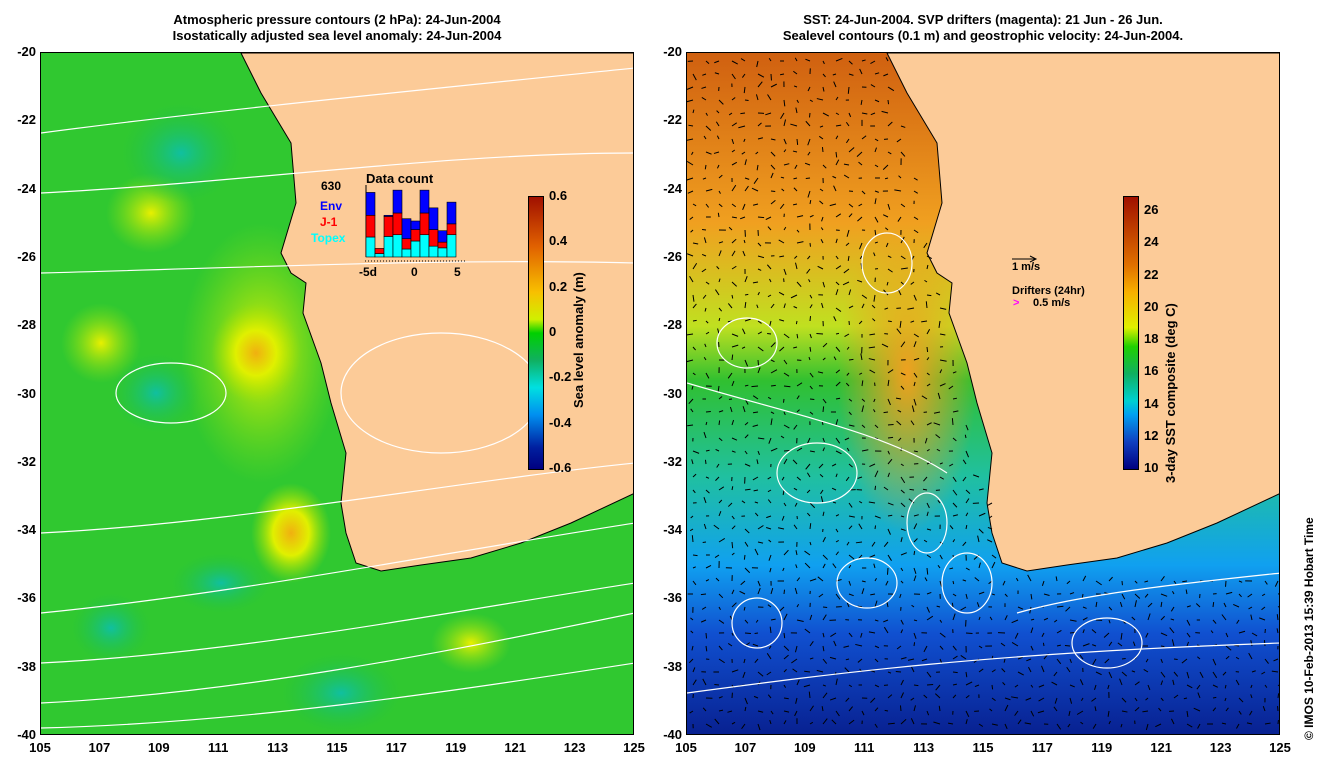 The height and width of the screenshot is (780, 1320). Describe the element at coordinates (26, 256) in the screenshot. I see `y-tick-label: -26` at that location.